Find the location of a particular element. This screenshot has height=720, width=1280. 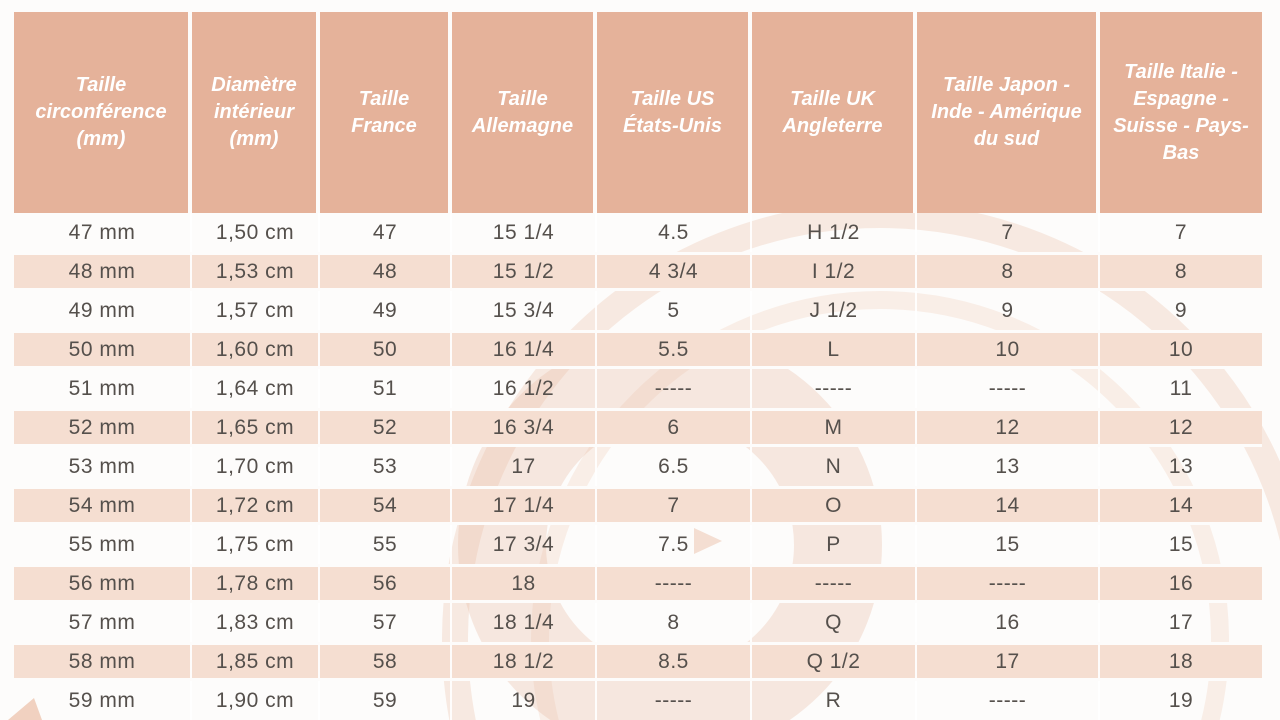

cell: 6 is located at coordinates (674, 427).